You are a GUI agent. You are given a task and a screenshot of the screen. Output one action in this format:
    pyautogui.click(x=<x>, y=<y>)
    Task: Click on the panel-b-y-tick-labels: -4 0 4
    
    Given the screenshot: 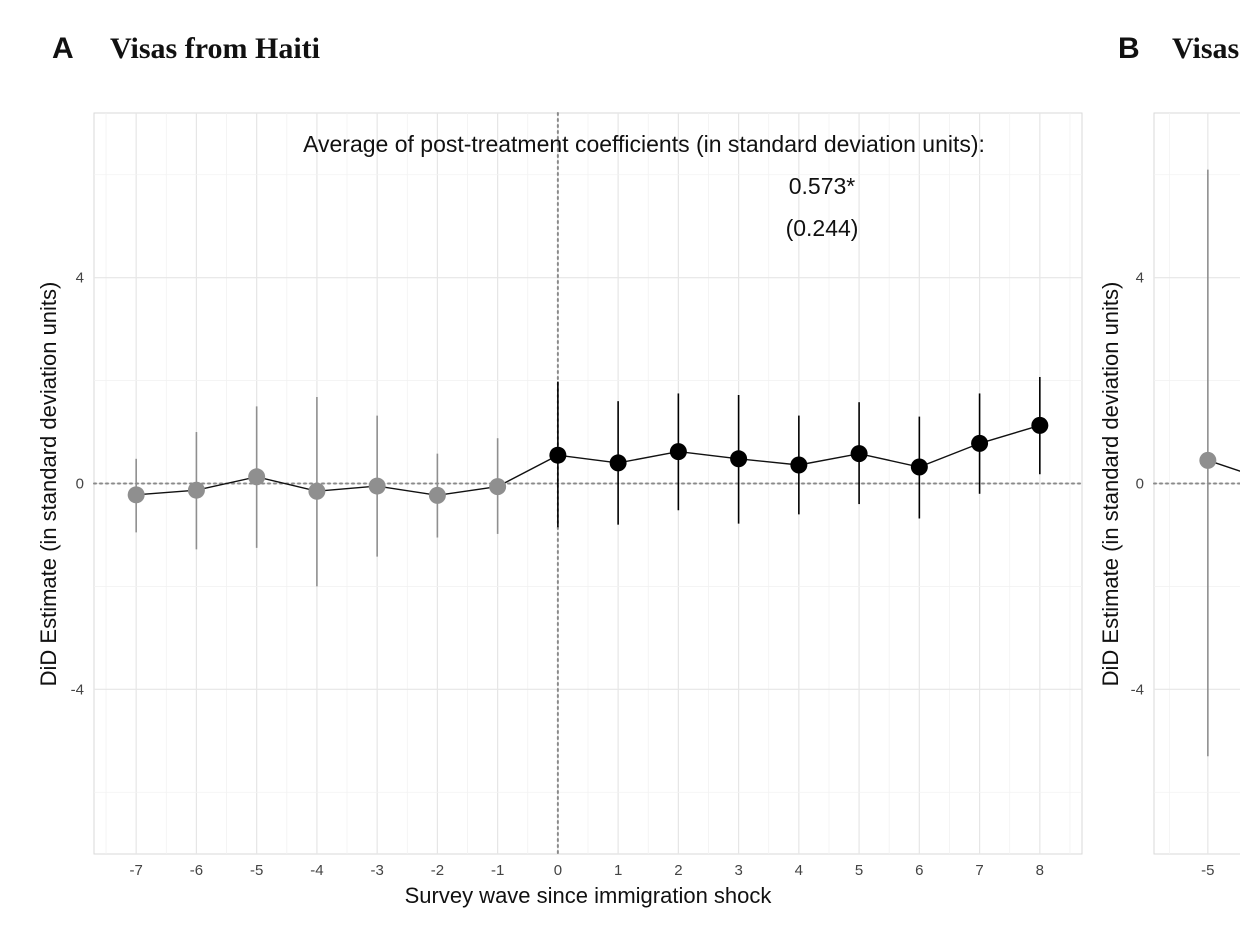 What is the action you would take?
    pyautogui.click(x=1137, y=484)
    